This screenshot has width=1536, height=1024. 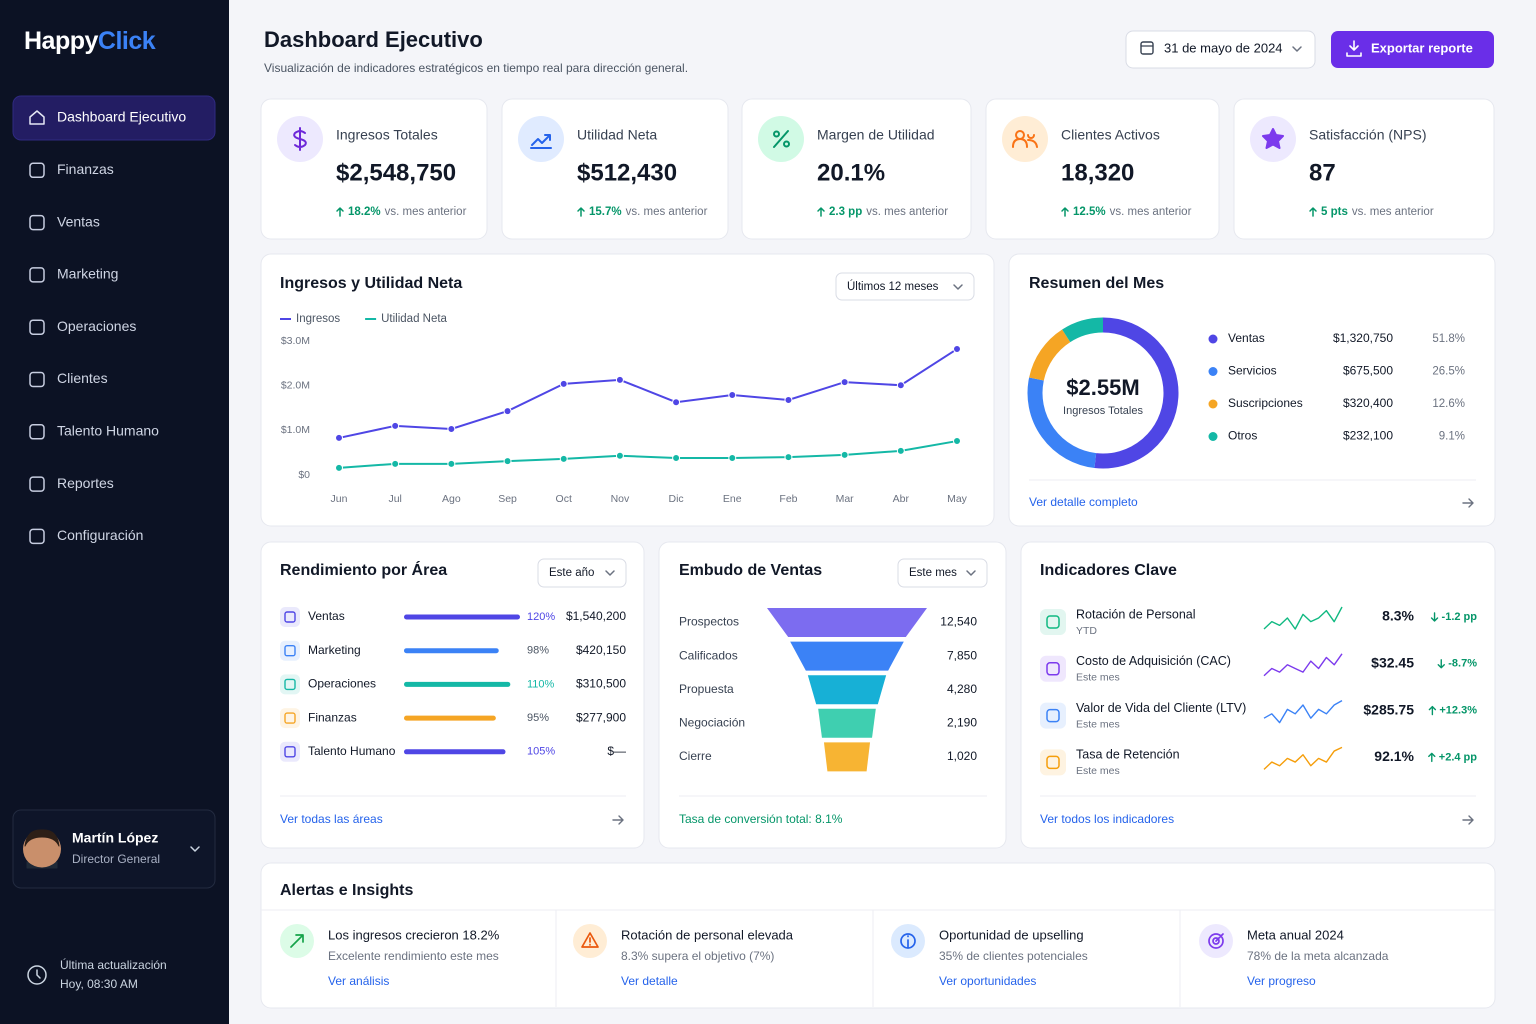 I want to click on alert-text: 35% de clientes potenciales, so click(x=1013, y=956).